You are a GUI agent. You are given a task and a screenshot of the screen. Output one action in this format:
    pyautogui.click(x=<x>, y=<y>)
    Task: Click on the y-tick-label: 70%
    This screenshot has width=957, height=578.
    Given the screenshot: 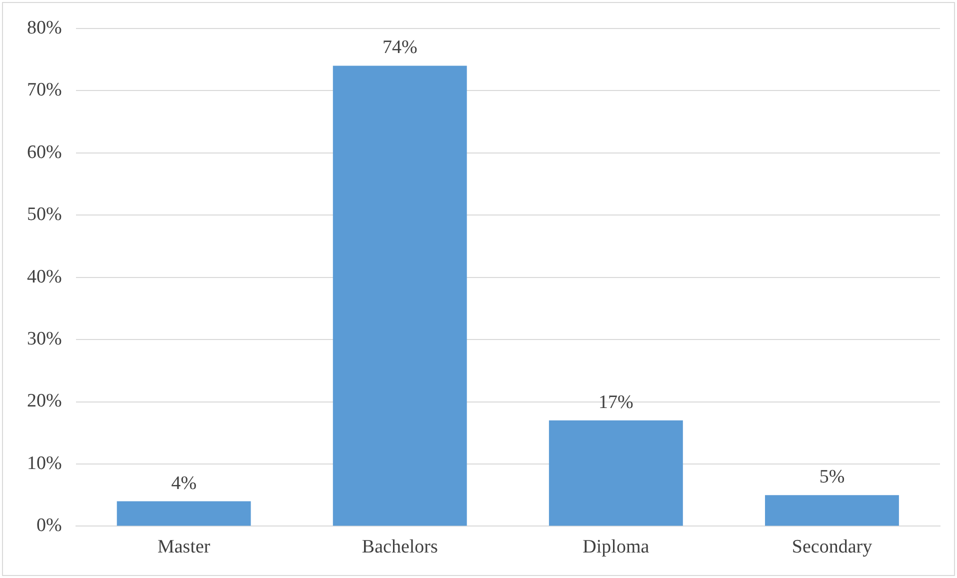 What is the action you would take?
    pyautogui.click(x=44, y=90)
    